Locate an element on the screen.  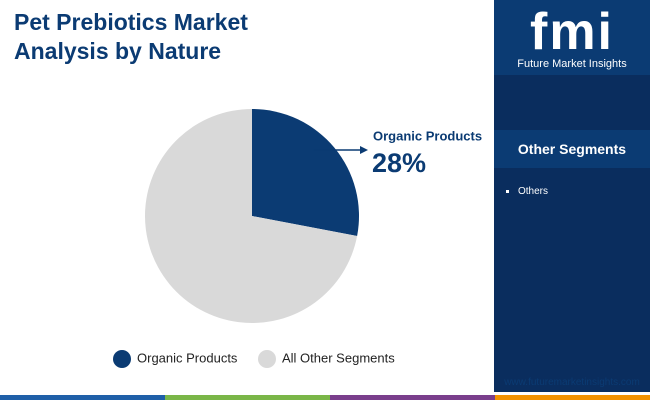
logo: fmi is located at coordinates (572, 32).